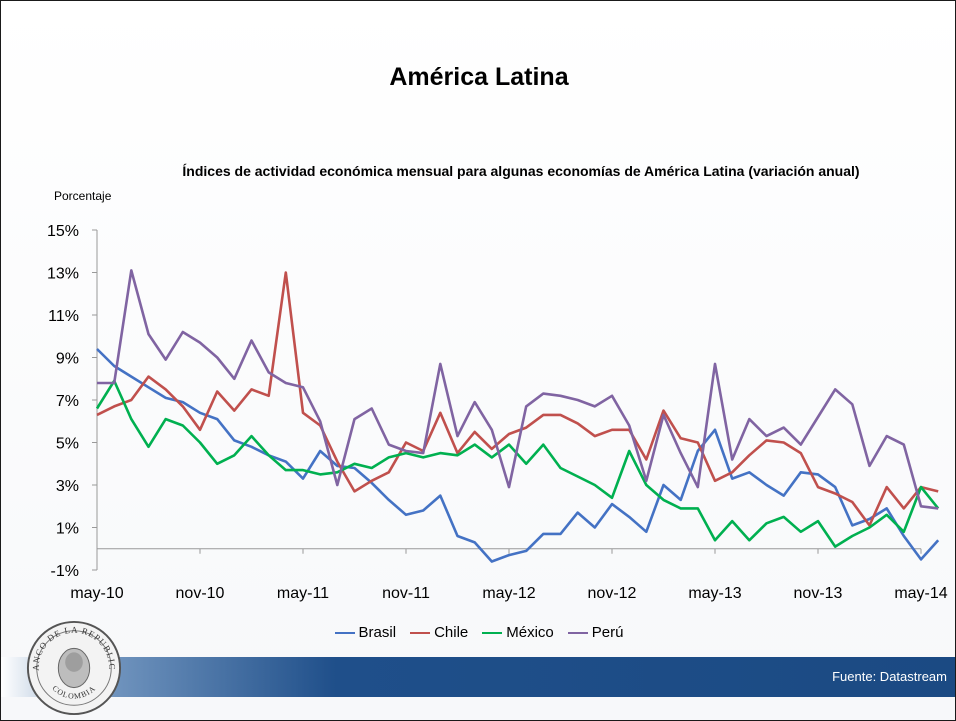  I want to click on x-tick-label: nov-12, so click(612, 593).